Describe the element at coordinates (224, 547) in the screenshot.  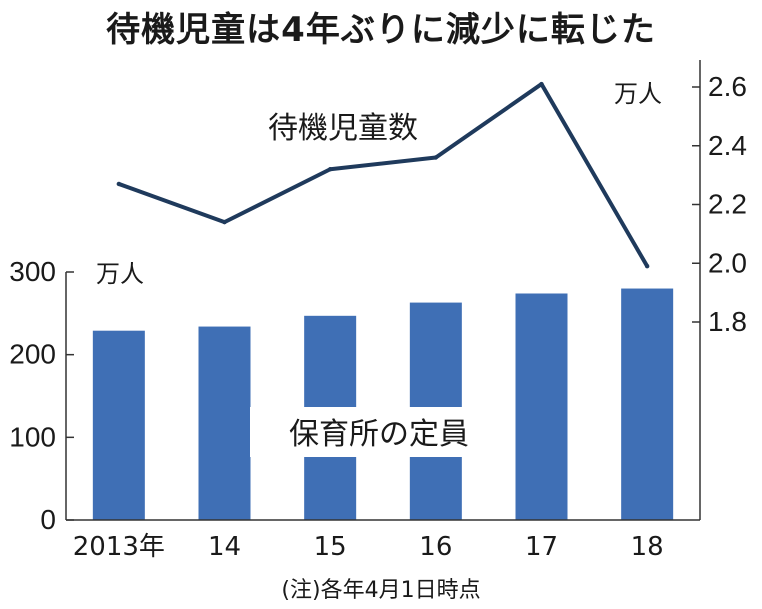
I see `x-tick-label: 14` at that location.